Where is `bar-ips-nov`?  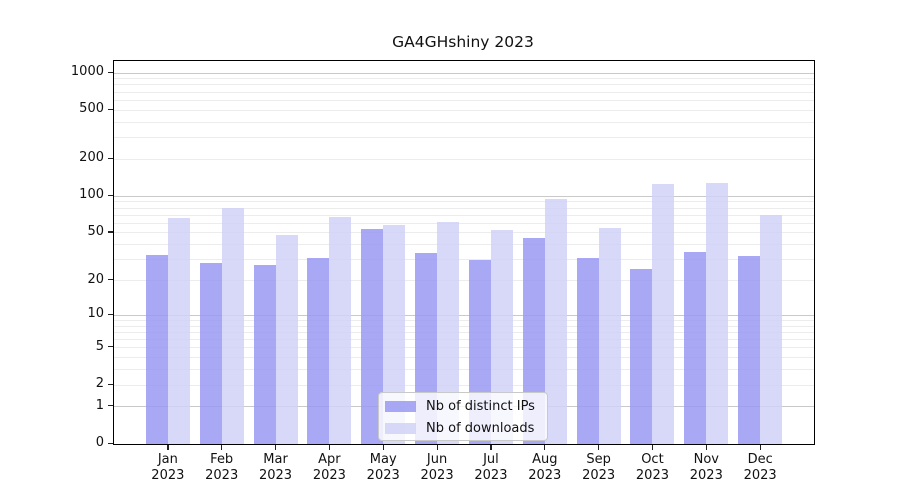
bar-ips-nov is located at coordinates (695, 347).